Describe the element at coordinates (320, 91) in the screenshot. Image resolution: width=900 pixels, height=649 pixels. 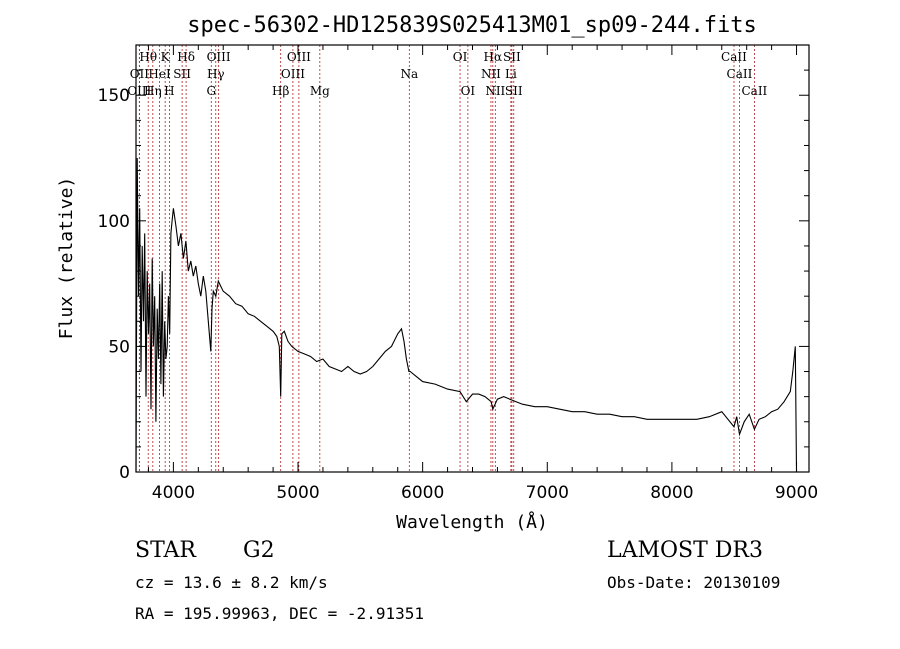
I see `spectral-line-label: Mg` at that location.